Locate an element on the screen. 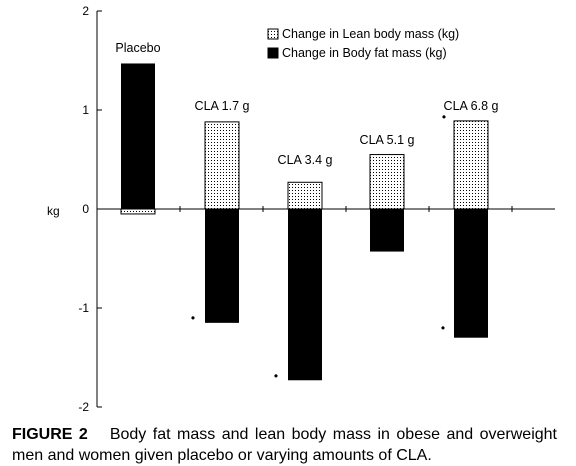 The width and height of the screenshot is (576, 466). category-label: CLA 1.7 g is located at coordinates (222, 106).